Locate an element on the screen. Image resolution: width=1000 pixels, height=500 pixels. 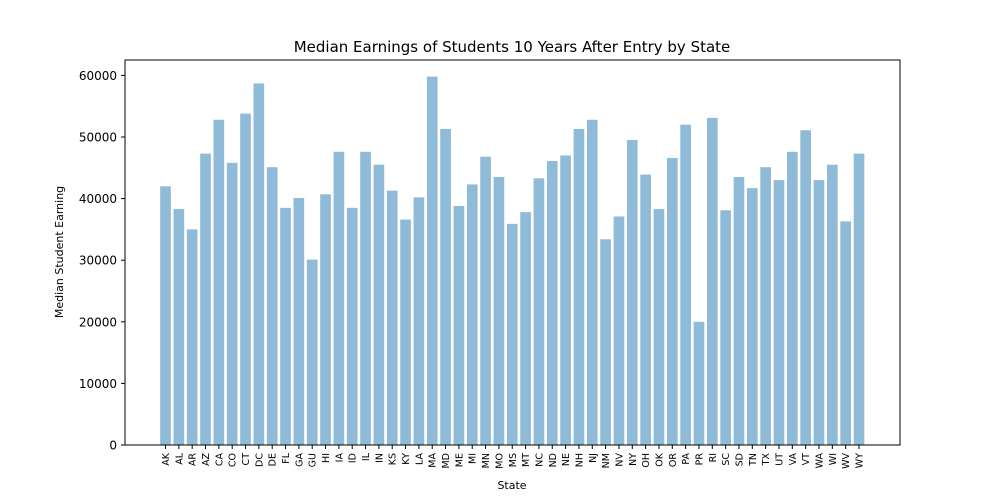
x-tick-label: DE is located at coordinates (273, 459).